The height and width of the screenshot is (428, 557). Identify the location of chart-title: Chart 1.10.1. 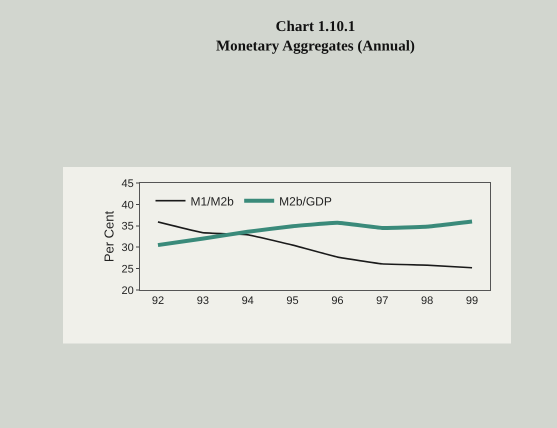
(316, 27).